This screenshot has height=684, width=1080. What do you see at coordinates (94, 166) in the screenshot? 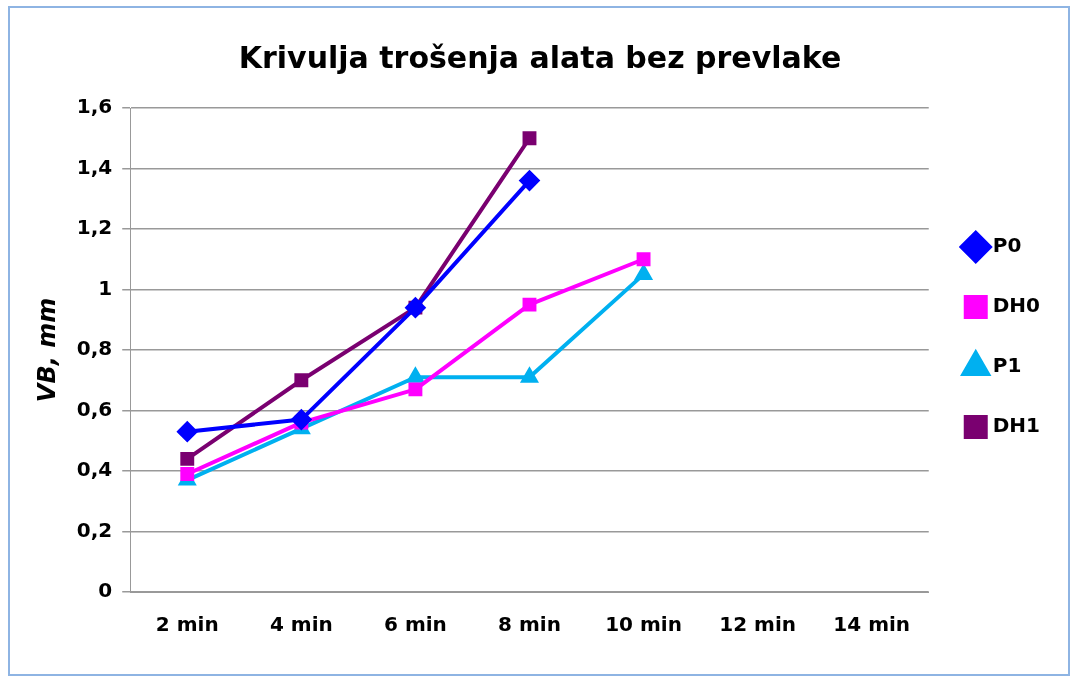
I see `y-tick-label: 1,4` at bounding box center [94, 166].